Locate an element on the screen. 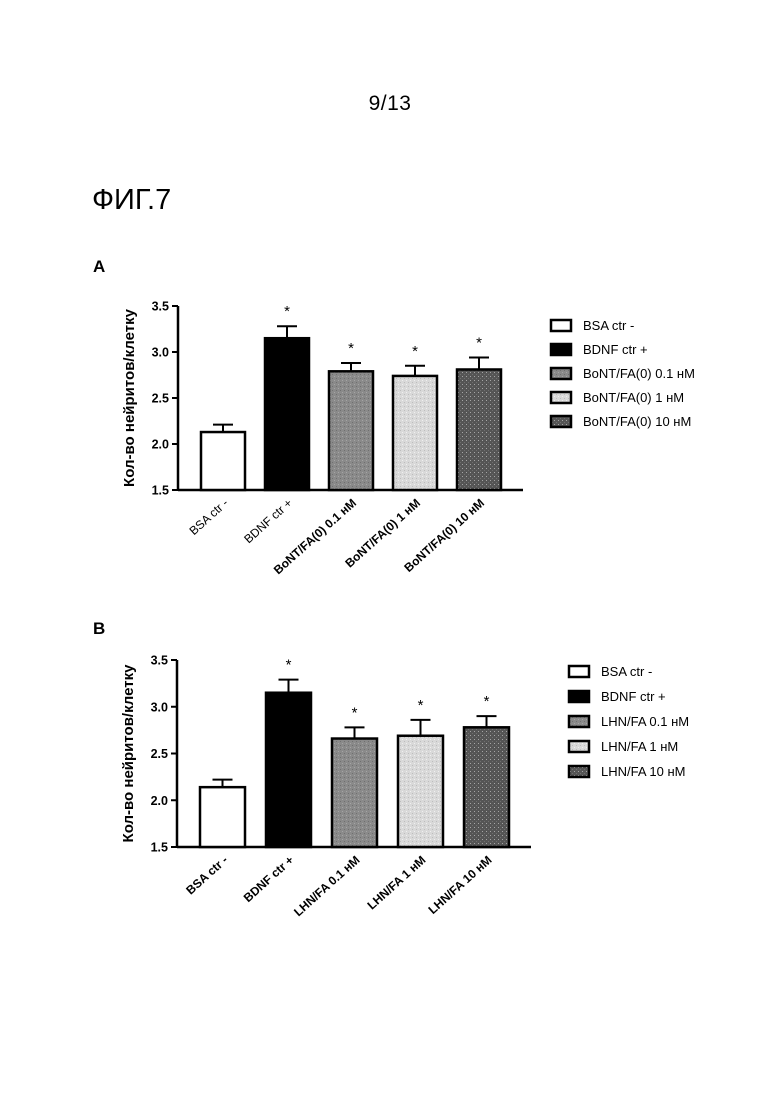 The image size is (780, 1103). panel-label-a: A is located at coordinates (99, 267).